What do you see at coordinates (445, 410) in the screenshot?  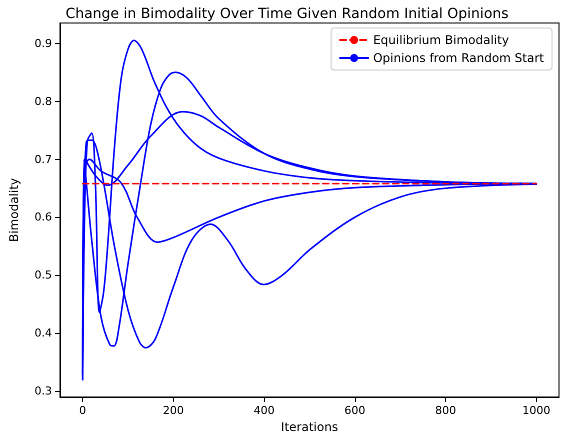 I see `x-tick-label: 800` at bounding box center [445, 410].